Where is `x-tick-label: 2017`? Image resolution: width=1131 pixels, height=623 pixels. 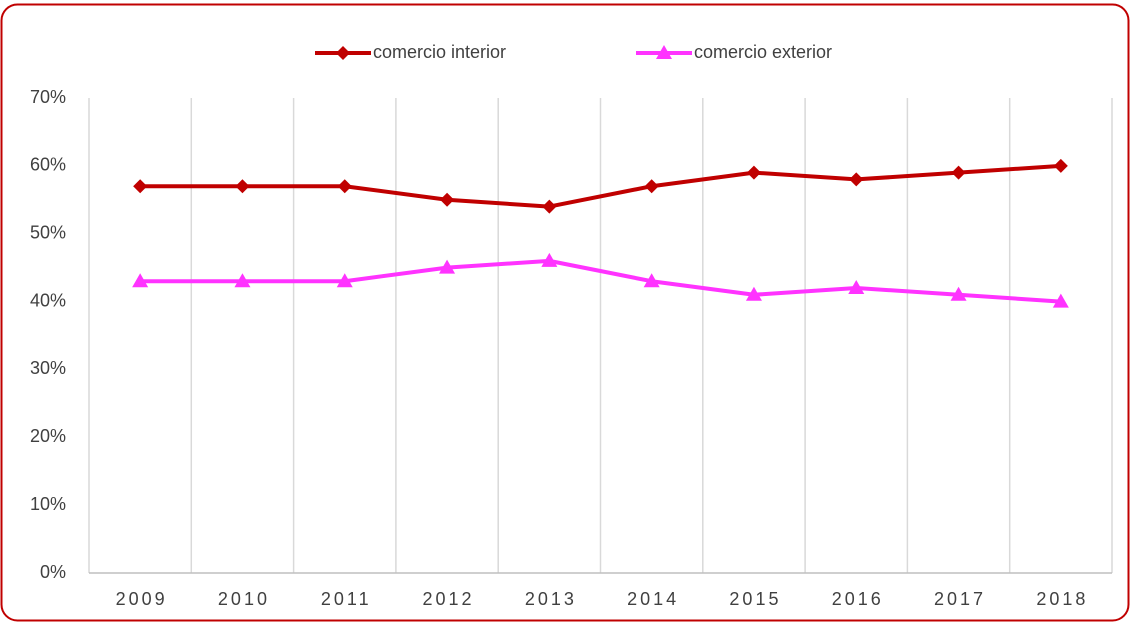 x-tick-label: 2017 is located at coordinates (960, 599).